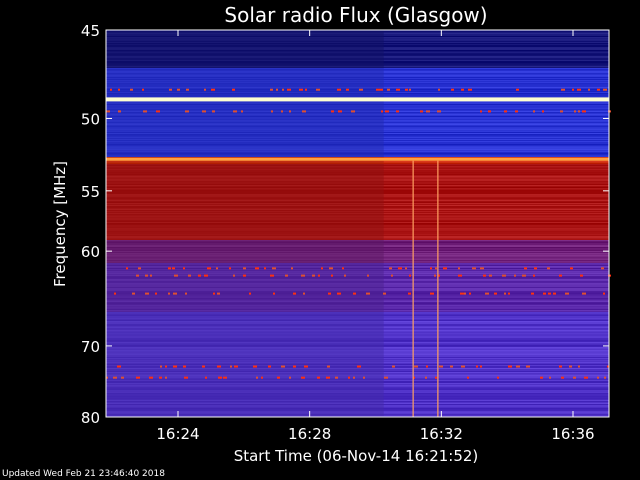 Image resolution: width=640 pixels, height=480 pixels. Describe the element at coordinates (60, 224) in the screenshot. I see `y-axis-label: Frequency [MHz]` at that location.